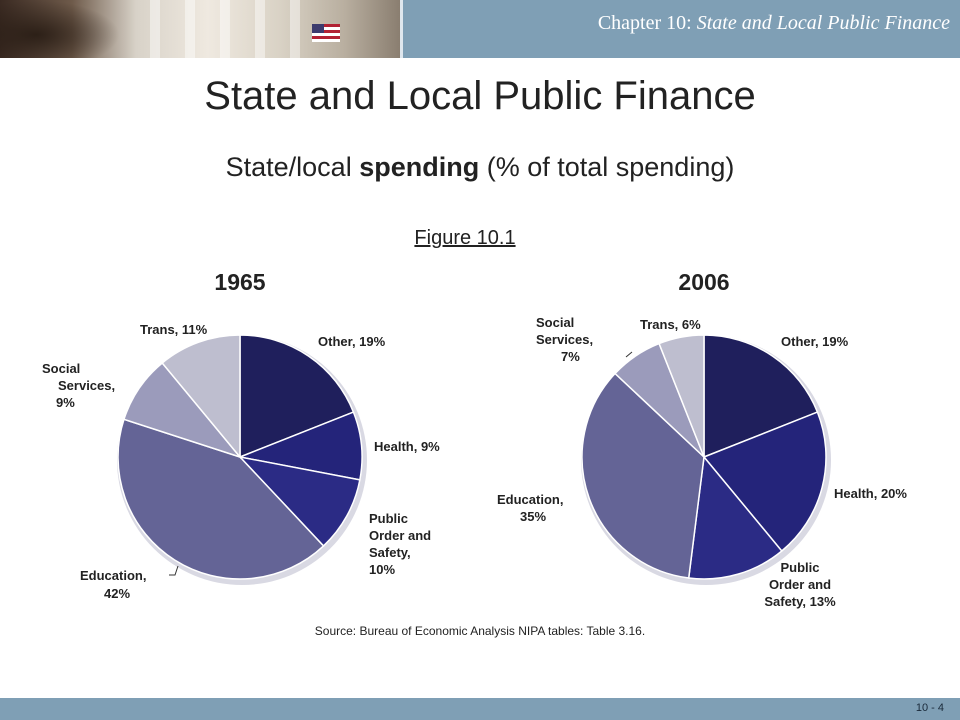  I want to click on subtitle-suffix: (% of total spending), so click(607, 167).